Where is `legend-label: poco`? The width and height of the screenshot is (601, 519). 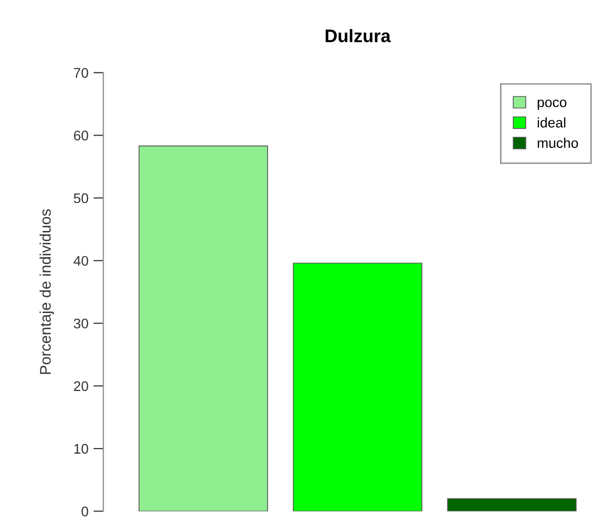
legend-label: poco is located at coordinates (552, 105).